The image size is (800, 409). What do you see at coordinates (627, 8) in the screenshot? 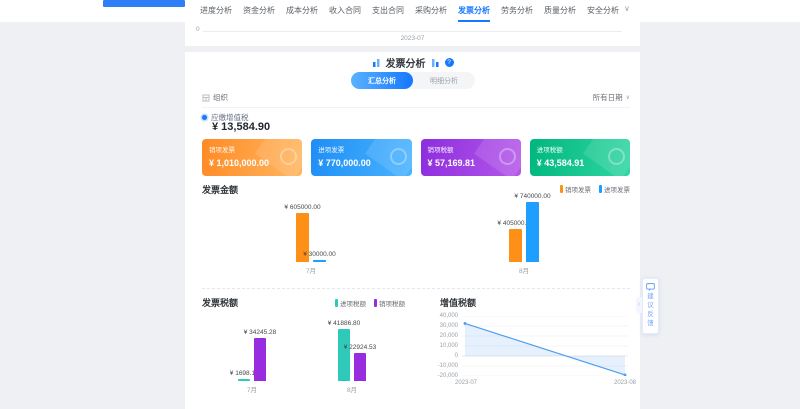
I see `nav-collapse-chevron-icon: ∨` at bounding box center [627, 8].